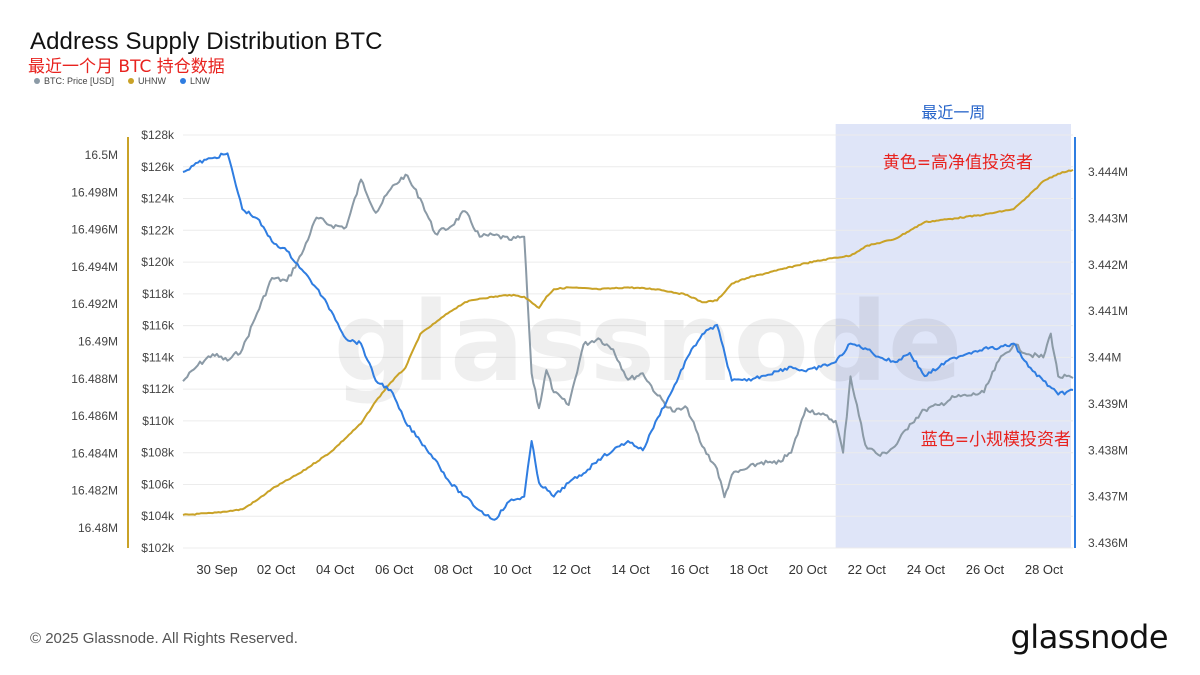  What do you see at coordinates (79, 81) in the screenshot?
I see `legend-label-price: BTC: Price [USD]` at bounding box center [79, 81].